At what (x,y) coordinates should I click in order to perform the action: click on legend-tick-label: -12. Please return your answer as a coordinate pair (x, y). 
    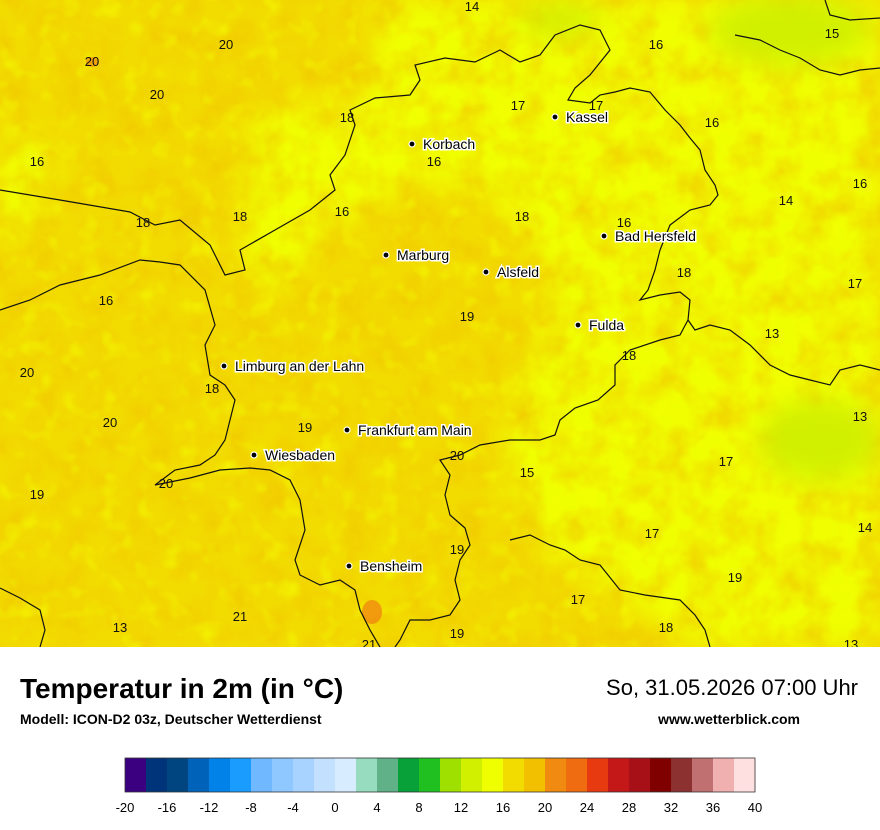
    Looking at the image, I should click on (209, 807).